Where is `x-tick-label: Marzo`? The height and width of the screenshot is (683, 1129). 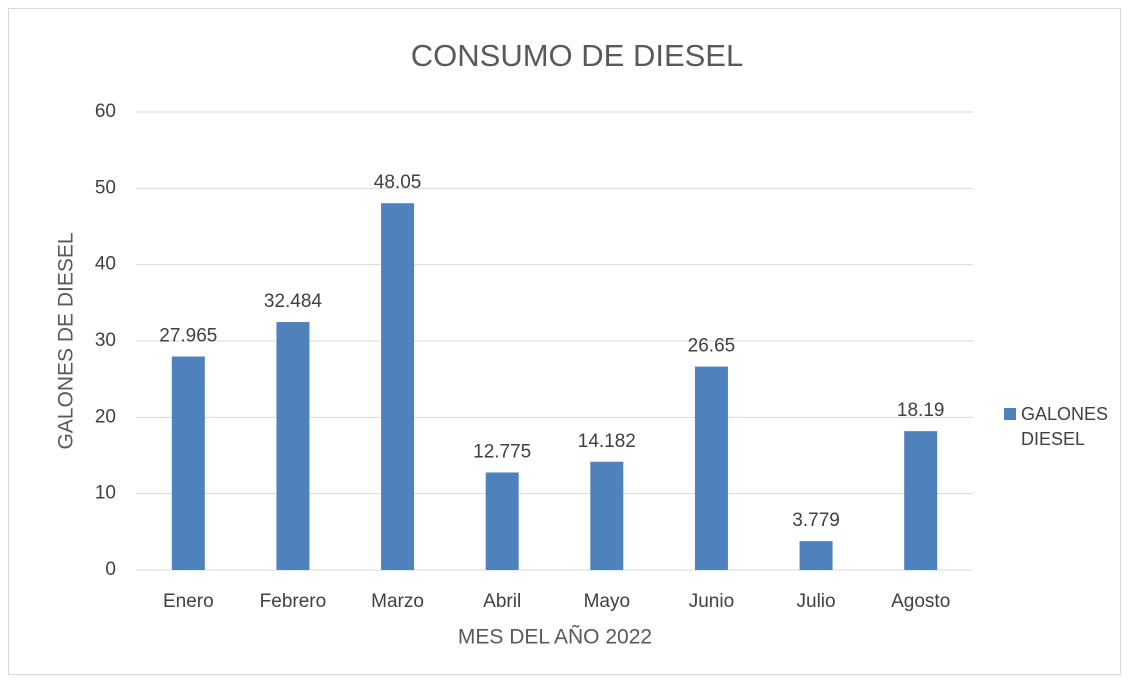
x-tick-label: Marzo is located at coordinates (397, 601).